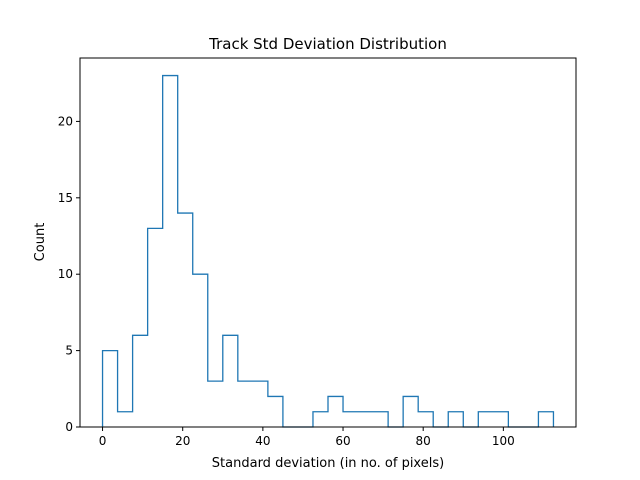 Image resolution: width=640 pixels, height=480 pixels. Describe the element at coordinates (65, 198) in the screenshot. I see `y-tick-label: 15` at that location.